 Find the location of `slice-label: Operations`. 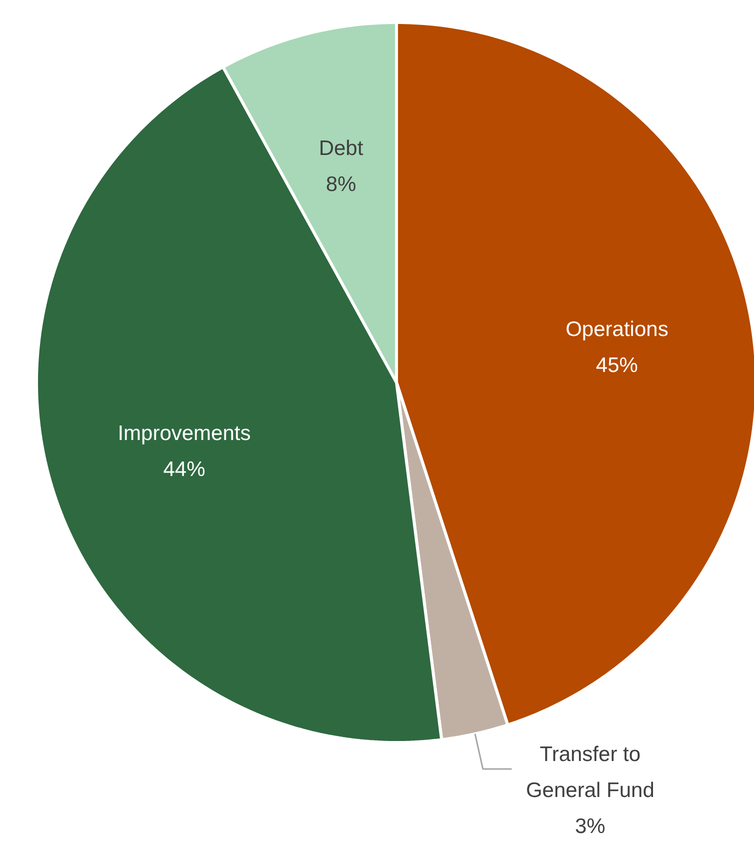

slice-label: Operations is located at coordinates (617, 330).